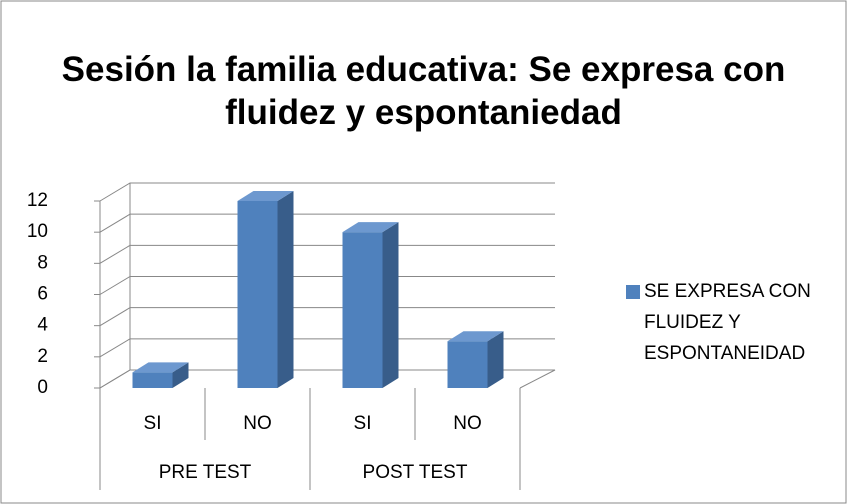 Image resolution: width=847 pixels, height=504 pixels. Describe the element at coordinates (42, 356) in the screenshot. I see `y-tick-label: 2` at that location.